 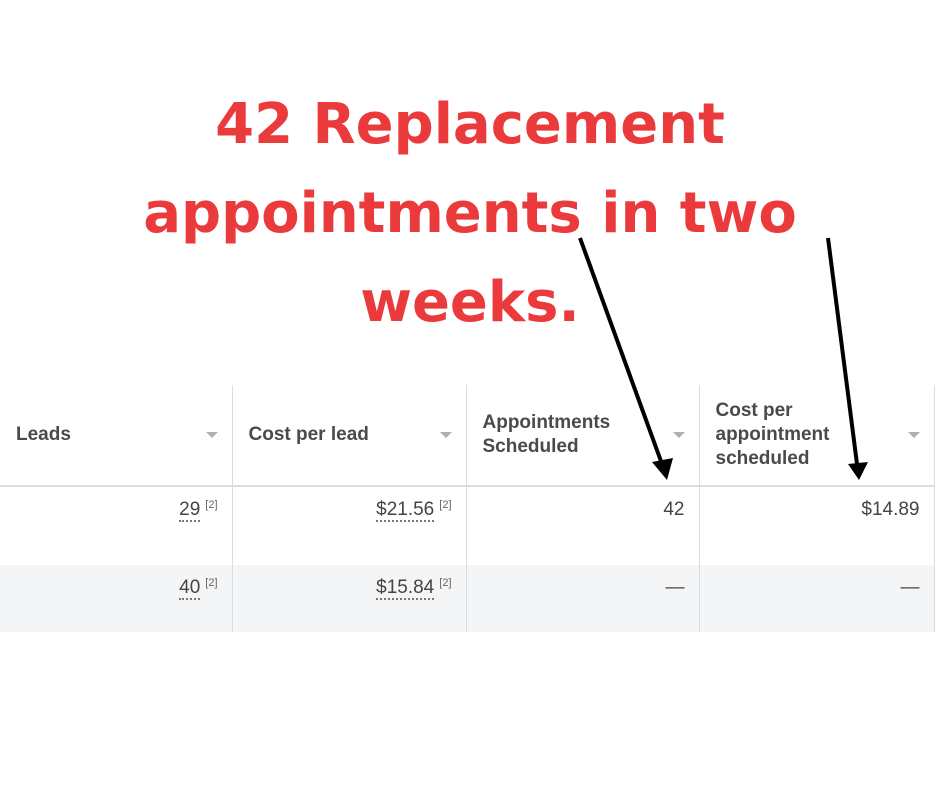 What do you see at coordinates (772, 434) in the screenshot?
I see `column-label: Cost per appointment scheduled` at bounding box center [772, 434].